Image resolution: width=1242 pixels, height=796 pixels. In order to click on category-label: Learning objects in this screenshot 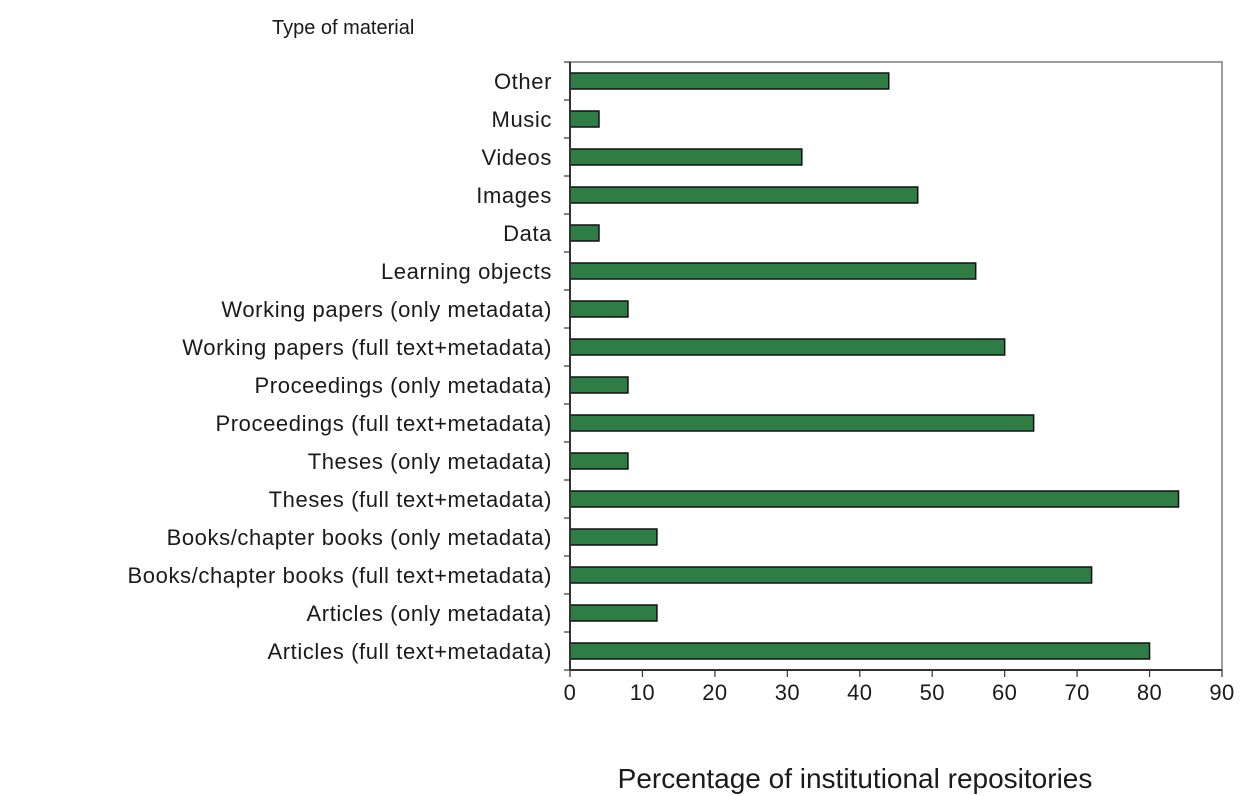, I will do `click(466, 271)`.